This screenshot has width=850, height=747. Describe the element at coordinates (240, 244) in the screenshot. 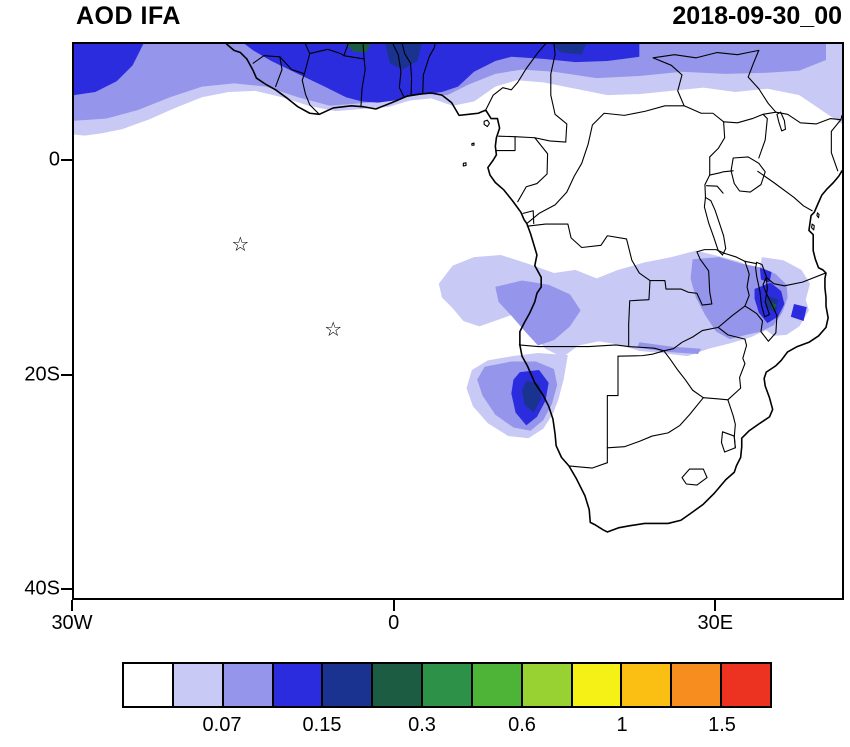

I see `star-marker: ☆` at that location.